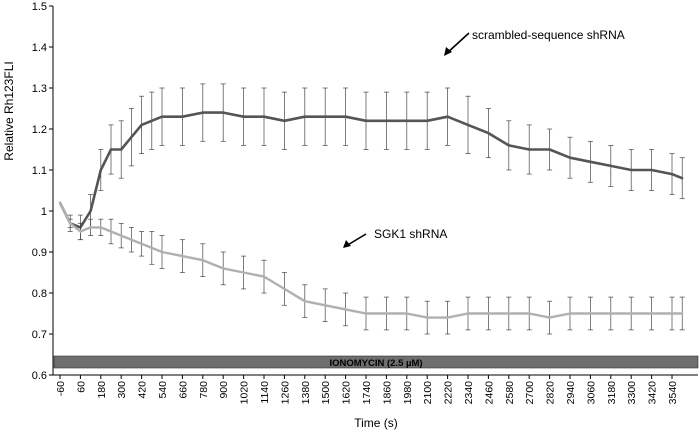 This screenshot has height=437, width=700. What do you see at coordinates (612, 393) in the screenshot?
I see `x-tick-label: 3180` at bounding box center [612, 393].